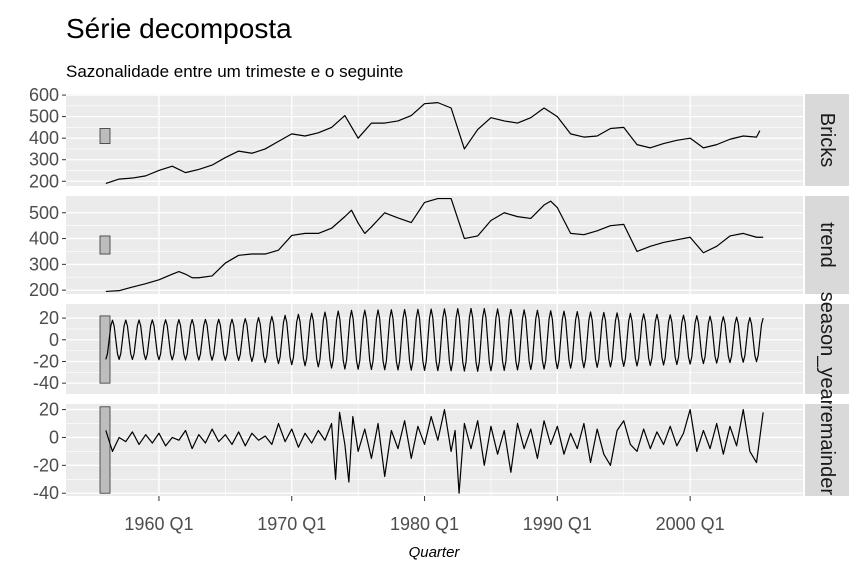 This screenshot has height=576, width=864. I want to click on strip-label: trend, so click(827, 245).